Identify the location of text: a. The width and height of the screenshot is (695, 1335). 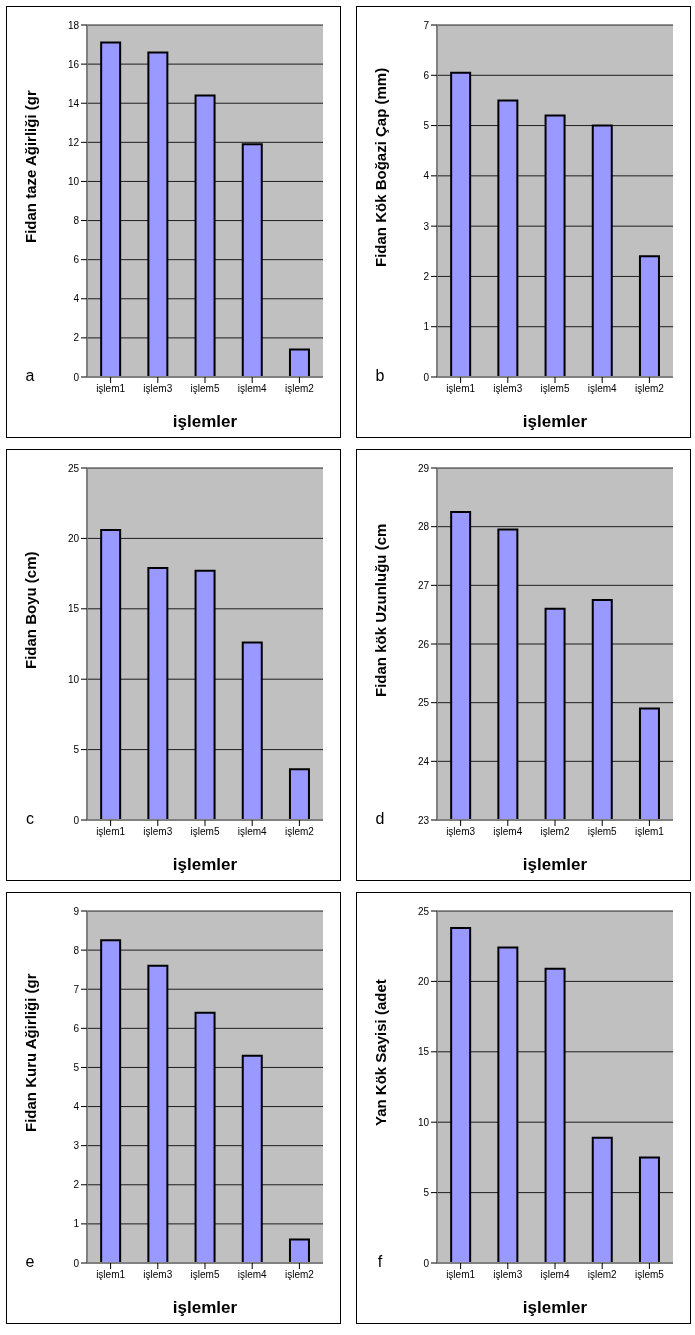
(30, 376).